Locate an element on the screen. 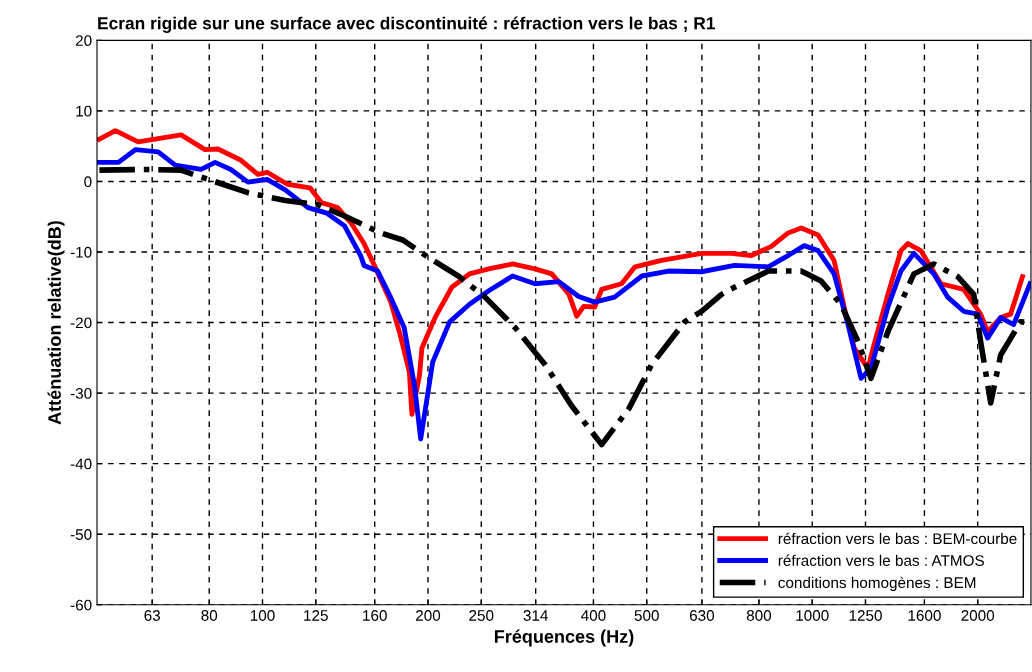 The height and width of the screenshot is (672, 1032). x-tick-label: 1250 is located at coordinates (865, 615).